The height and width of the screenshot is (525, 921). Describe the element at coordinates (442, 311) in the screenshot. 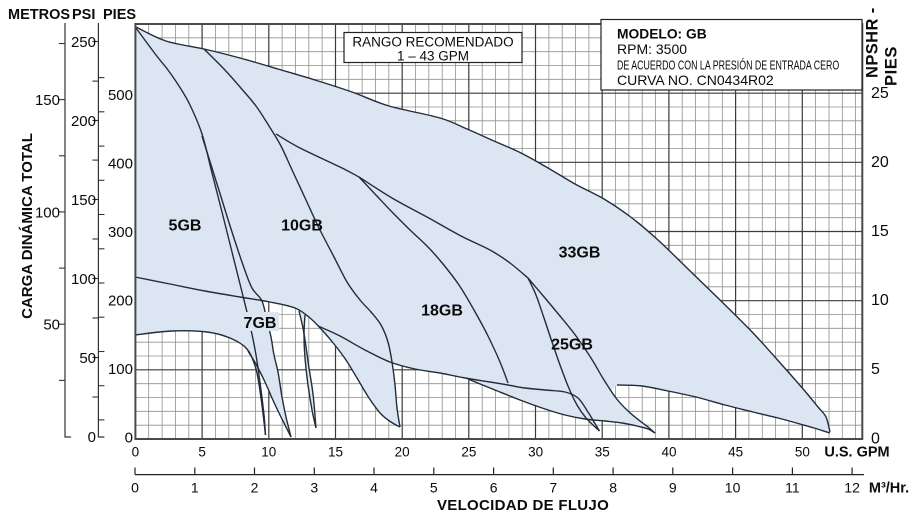

I see `svg-text: 18GB` at that location.